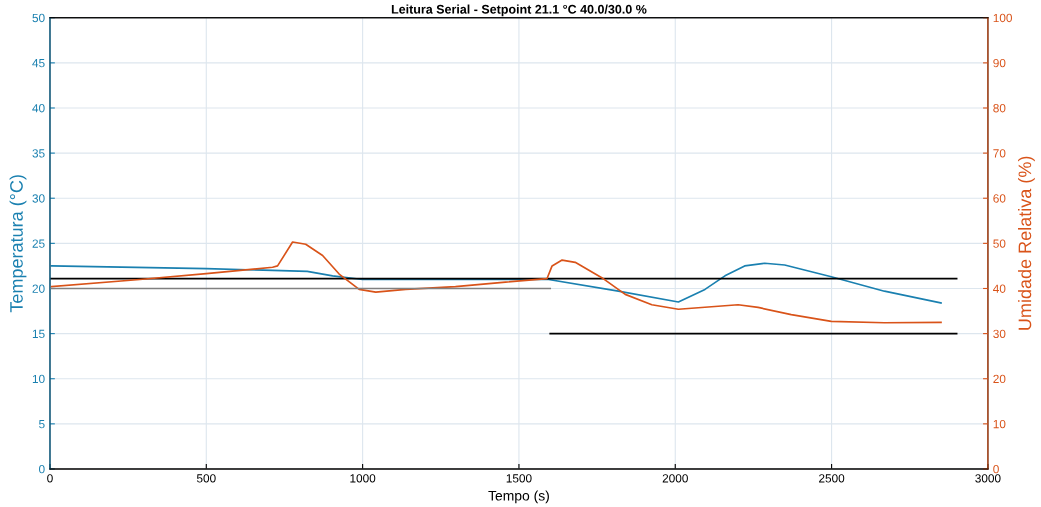 This screenshot has height=507, width=1041. What do you see at coordinates (832, 478) in the screenshot?
I see `x-tick-label: 2500` at bounding box center [832, 478].